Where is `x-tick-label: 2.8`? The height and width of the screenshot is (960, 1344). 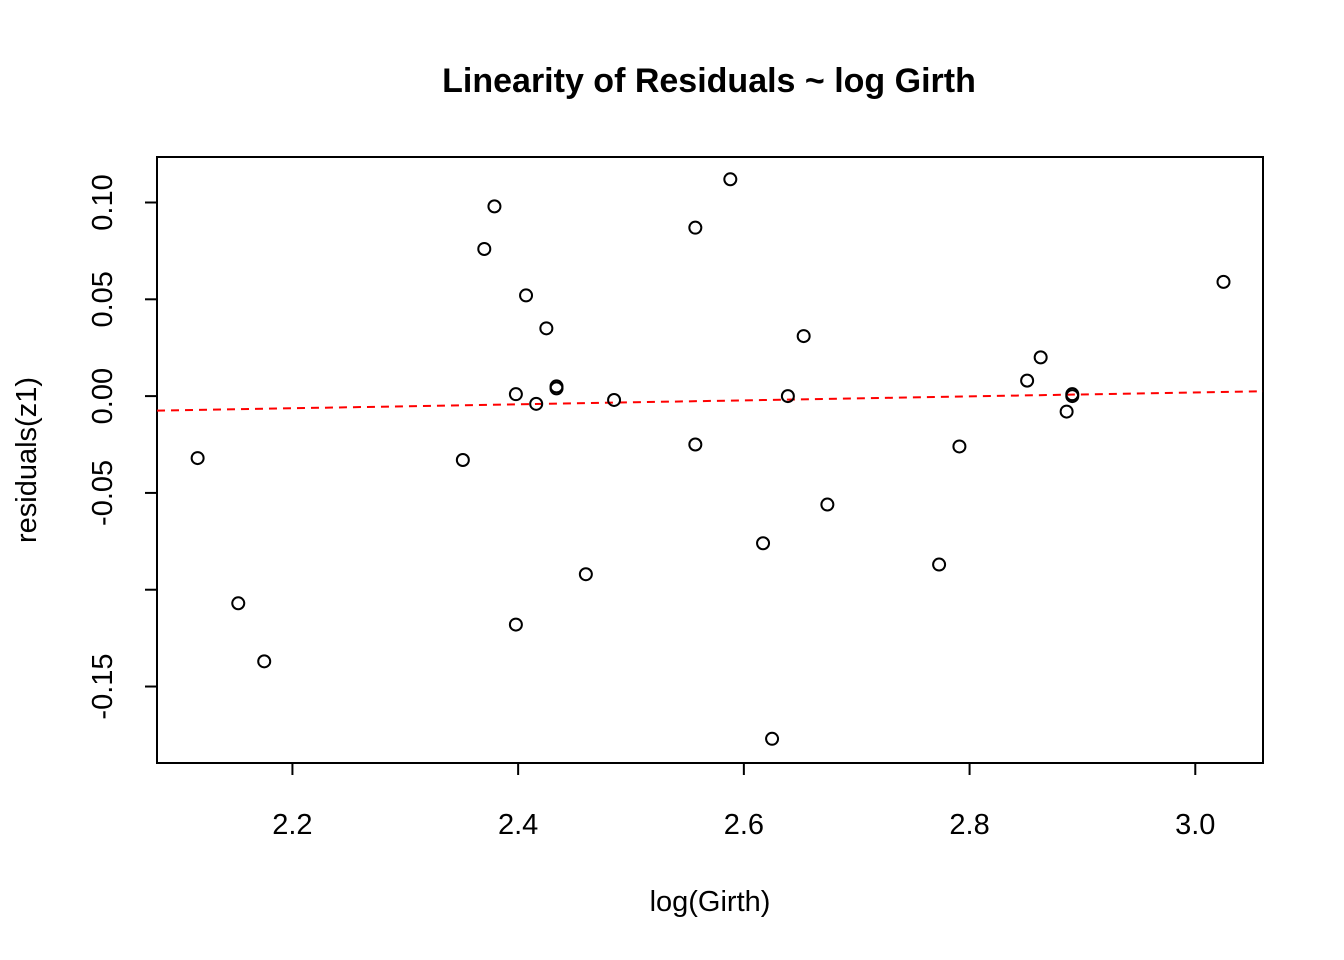 x-tick-label: 2.8 is located at coordinates (969, 825).